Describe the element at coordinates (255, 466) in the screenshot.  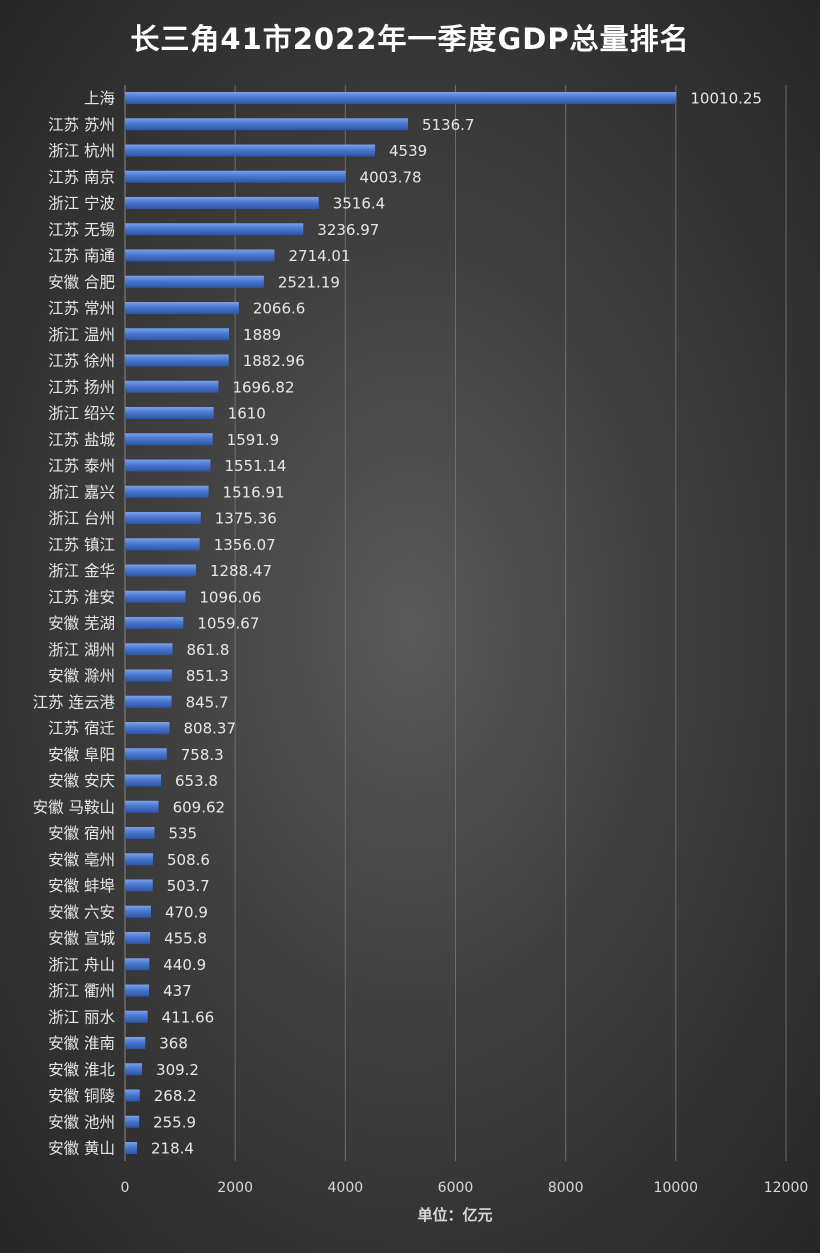
I see `data-label: 1551.14` at that location.